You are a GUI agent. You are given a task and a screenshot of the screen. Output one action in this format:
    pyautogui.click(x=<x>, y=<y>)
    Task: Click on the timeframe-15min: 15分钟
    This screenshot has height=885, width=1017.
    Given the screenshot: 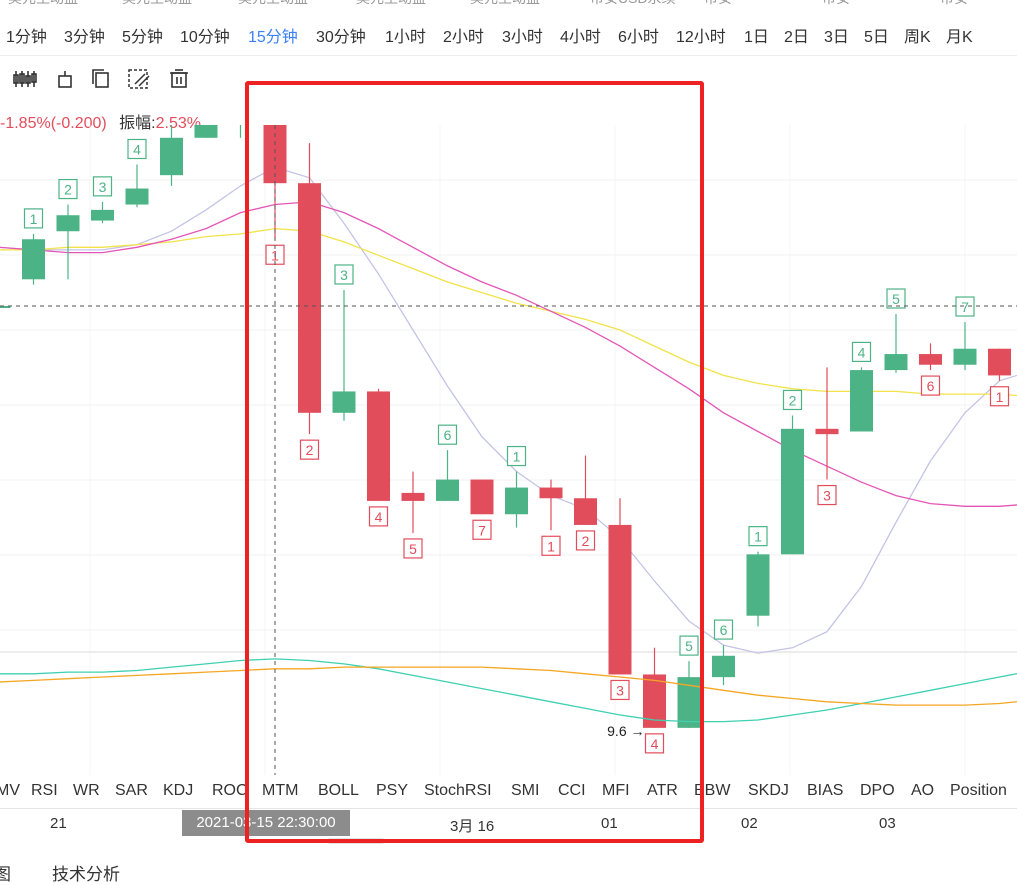 What is the action you would take?
    pyautogui.click(x=273, y=37)
    